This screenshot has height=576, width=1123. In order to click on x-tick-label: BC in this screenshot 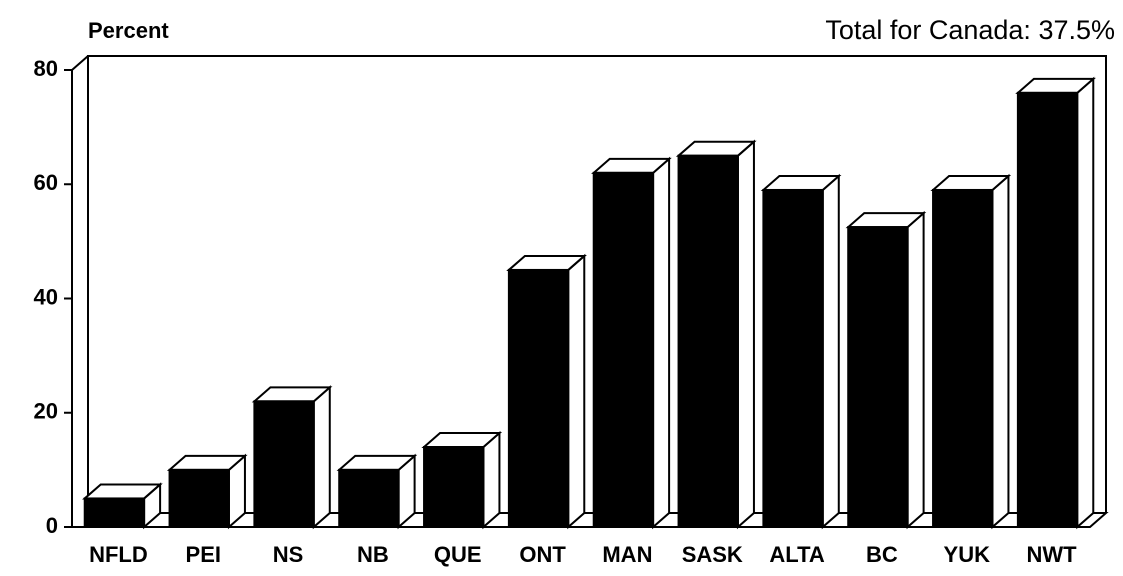, I will do `click(882, 554)`.